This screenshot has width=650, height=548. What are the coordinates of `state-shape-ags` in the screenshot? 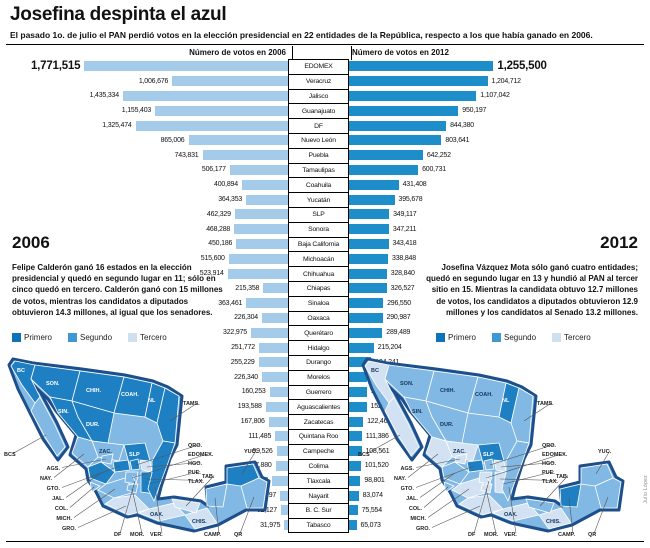 It's located at (107, 459).